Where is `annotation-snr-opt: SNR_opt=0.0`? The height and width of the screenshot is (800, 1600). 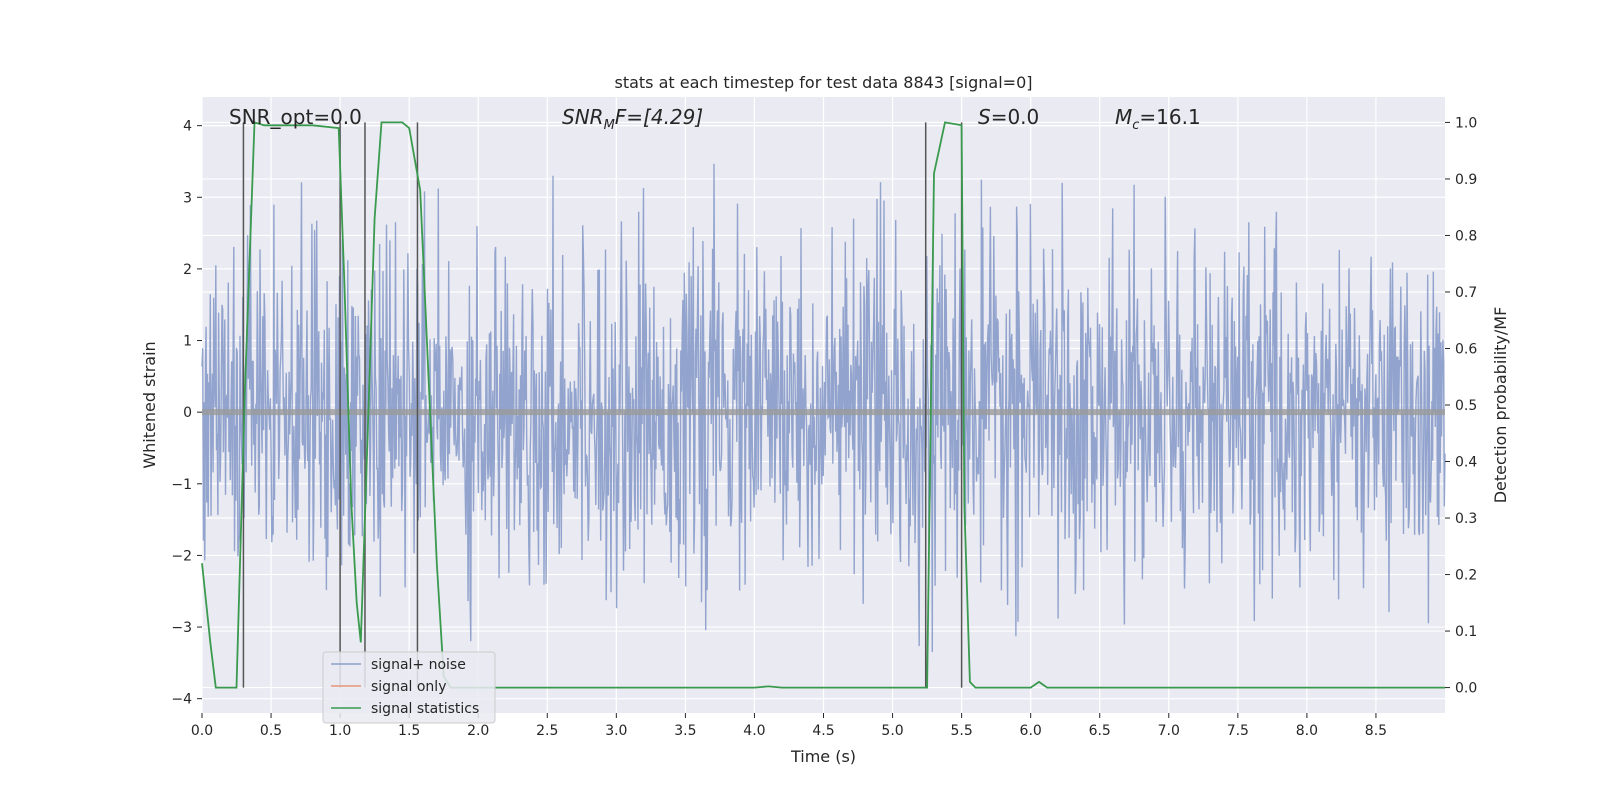
annotation-snr-opt: SNR_opt=0.0 is located at coordinates (295, 117).